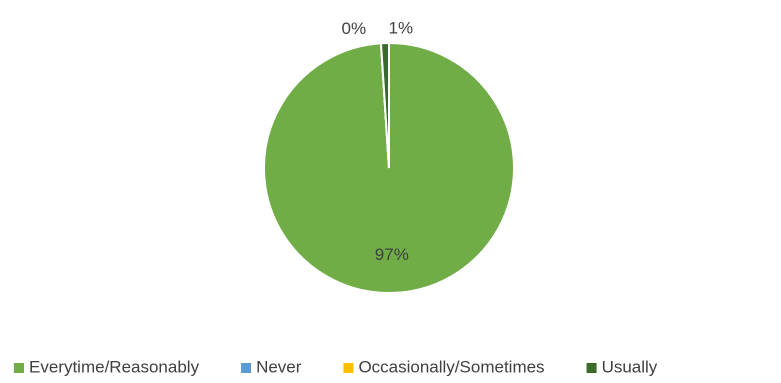  Describe the element at coordinates (279, 366) in the screenshot. I see `legend-label: Never` at that location.